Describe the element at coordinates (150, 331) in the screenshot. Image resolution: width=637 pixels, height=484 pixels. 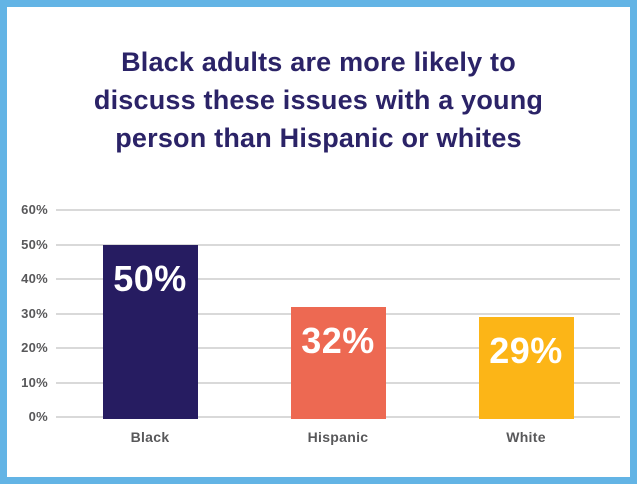
I see `bar-black: 50%` at that location.